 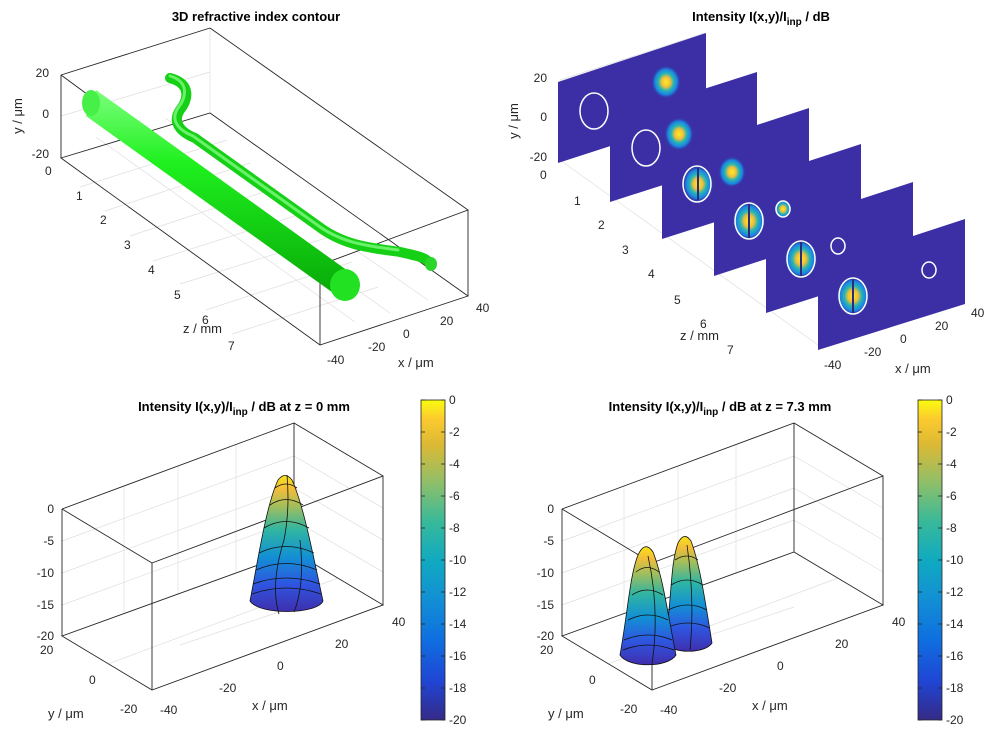 I want to click on p2-z-tick: 1, so click(x=577, y=201).